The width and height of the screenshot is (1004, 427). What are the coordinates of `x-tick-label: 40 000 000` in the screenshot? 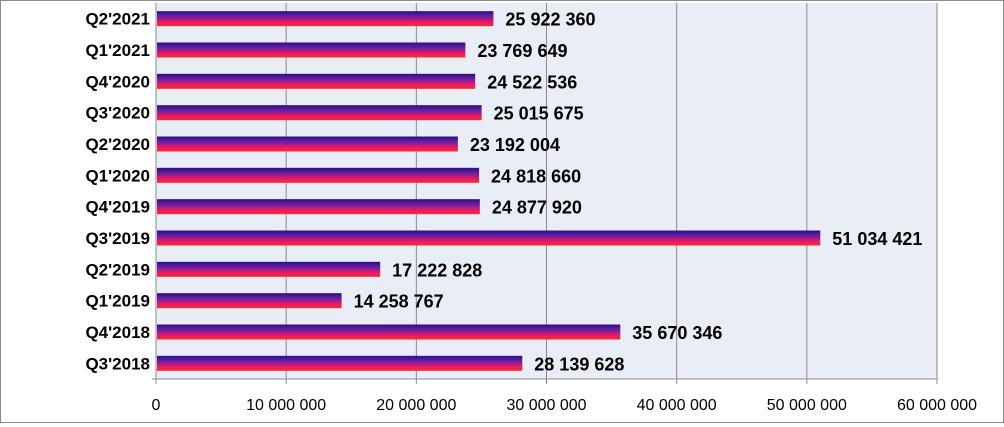 It's located at (677, 405).